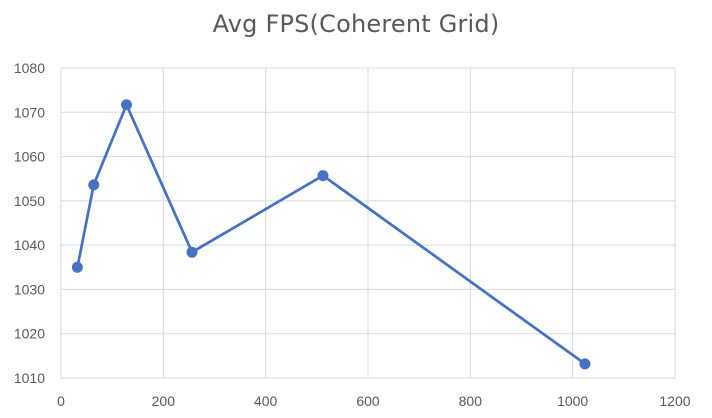 This screenshot has width=712, height=418. I want to click on y-tick-label: 1070, so click(29, 112).